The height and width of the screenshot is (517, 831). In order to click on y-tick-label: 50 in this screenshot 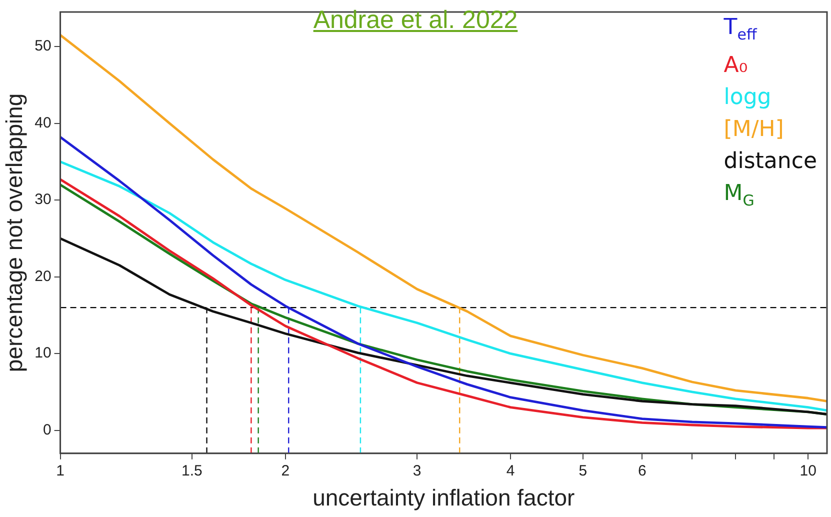, I will do `click(43, 46)`.